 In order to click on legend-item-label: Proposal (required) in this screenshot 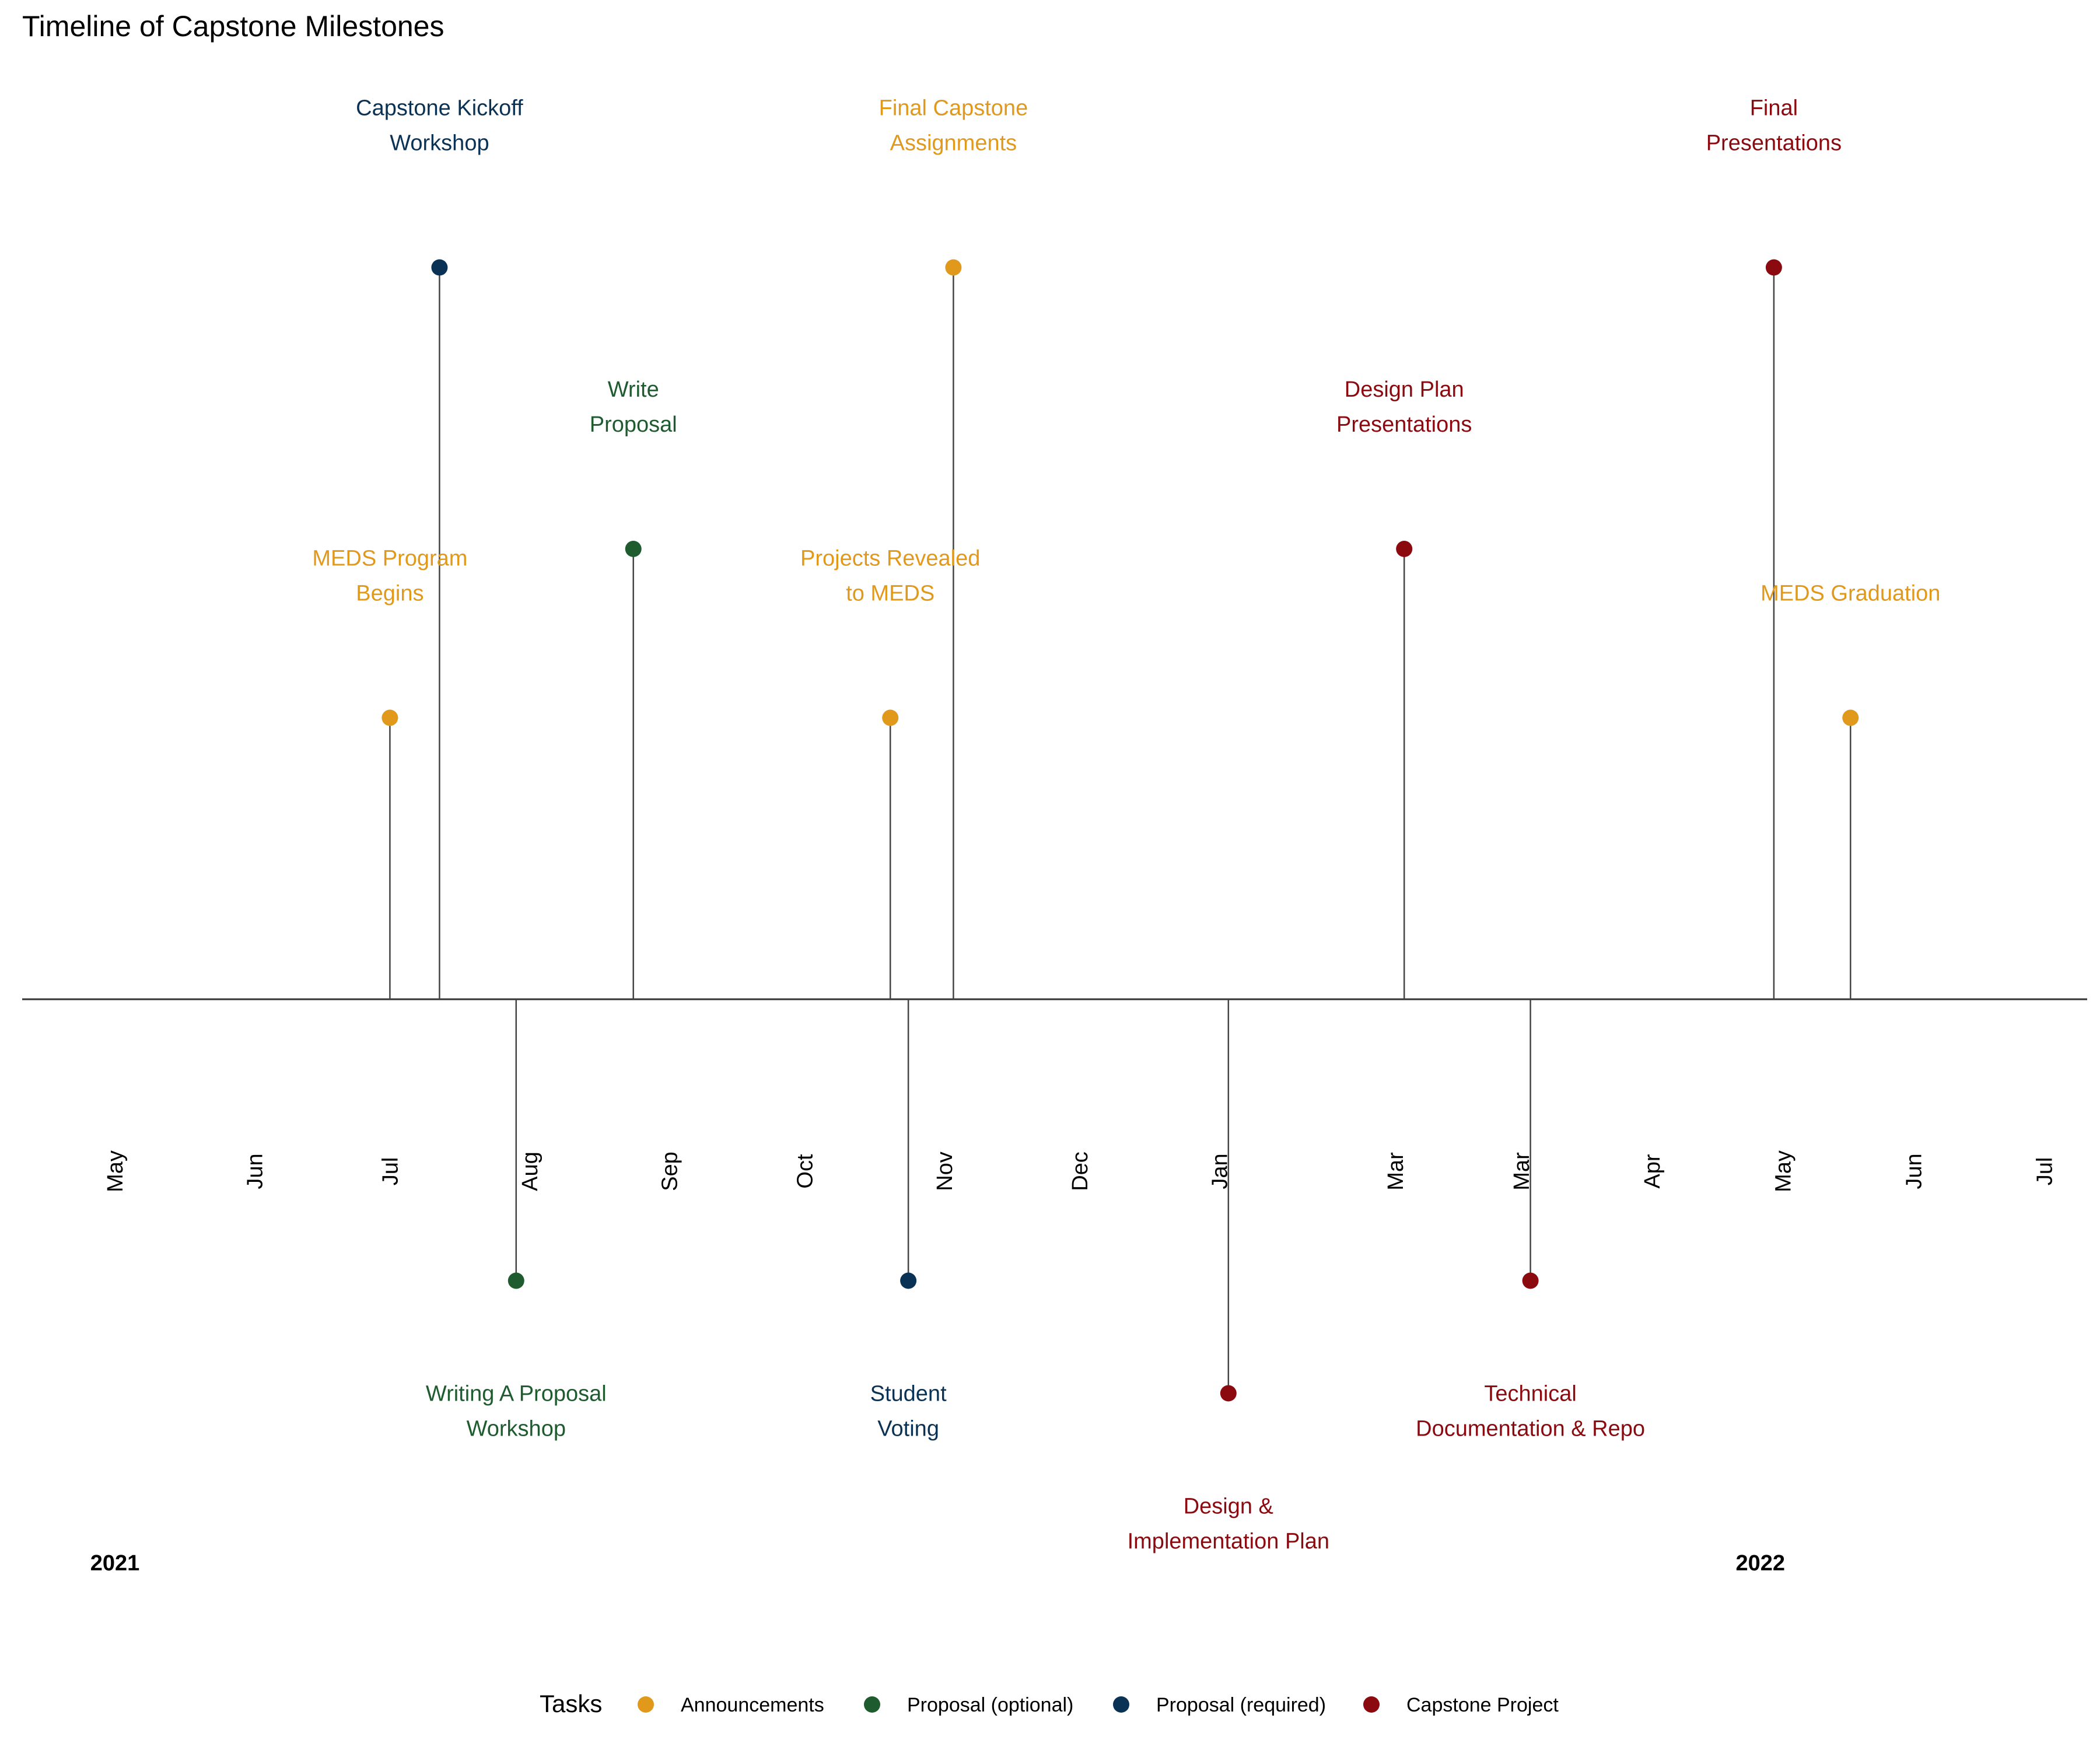, I will do `click(1241, 1705)`.